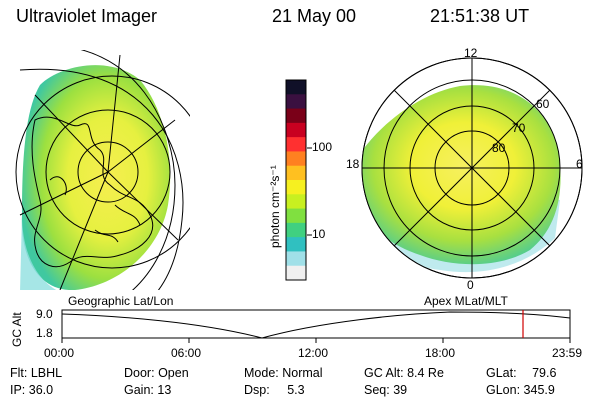 Image resolution: width=600 pixels, height=400 pixels. What do you see at coordinates (425, 373) in the screenshot?
I see `gcalt-value: 8.4 Re` at bounding box center [425, 373].